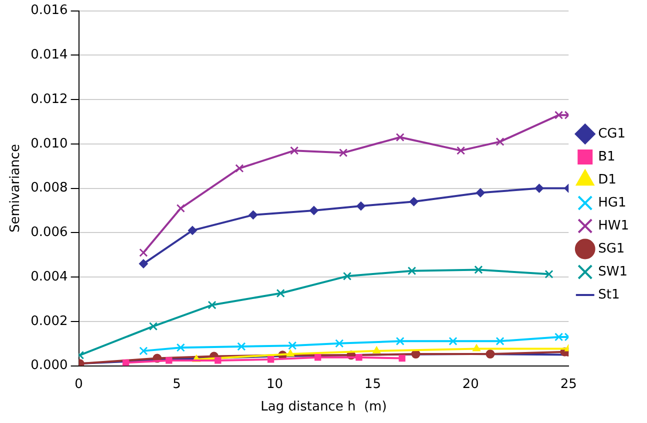 The width and height of the screenshot is (647, 423). I want to click on legend-label: CG1, so click(612, 134).